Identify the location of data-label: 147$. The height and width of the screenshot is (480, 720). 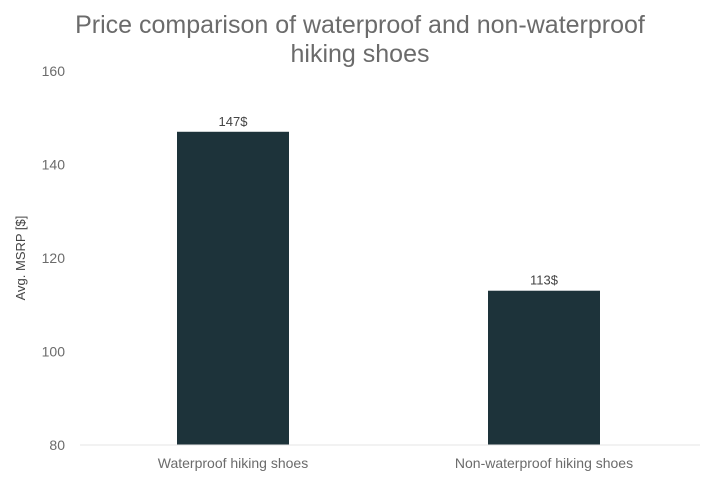
(234, 121).